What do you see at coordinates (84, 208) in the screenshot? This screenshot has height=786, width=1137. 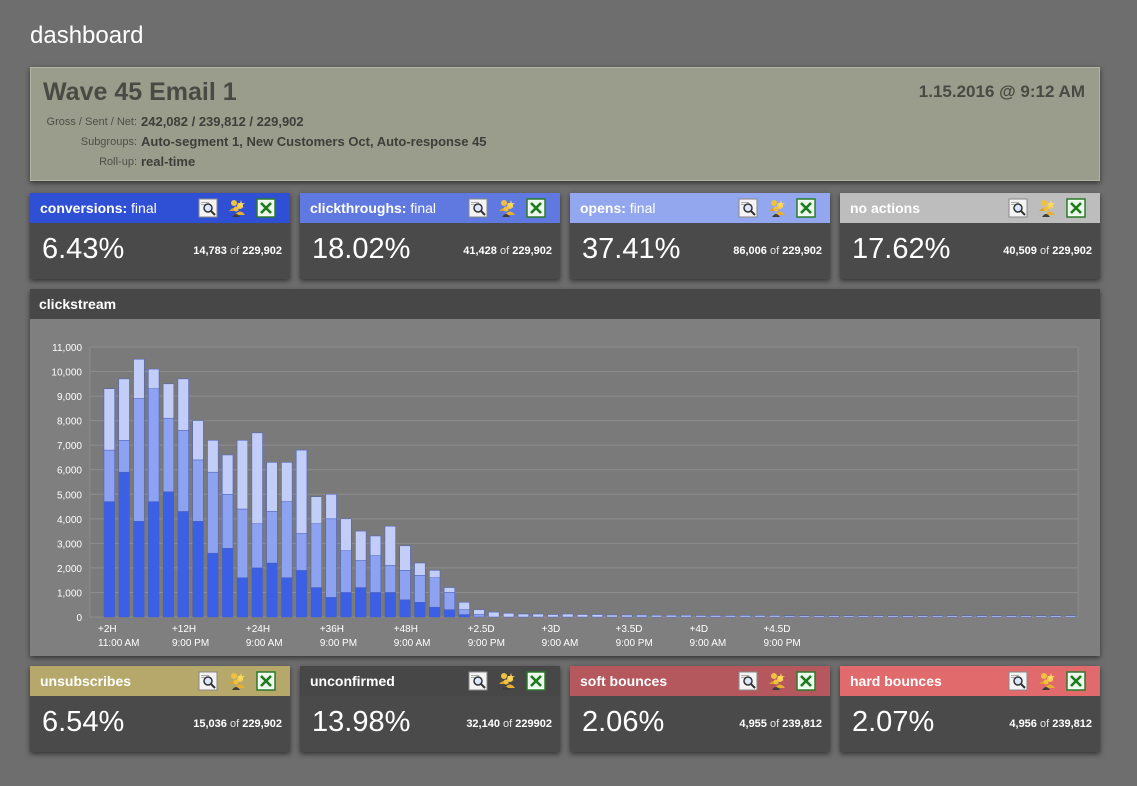 I see `metric-name: conversions:` at bounding box center [84, 208].